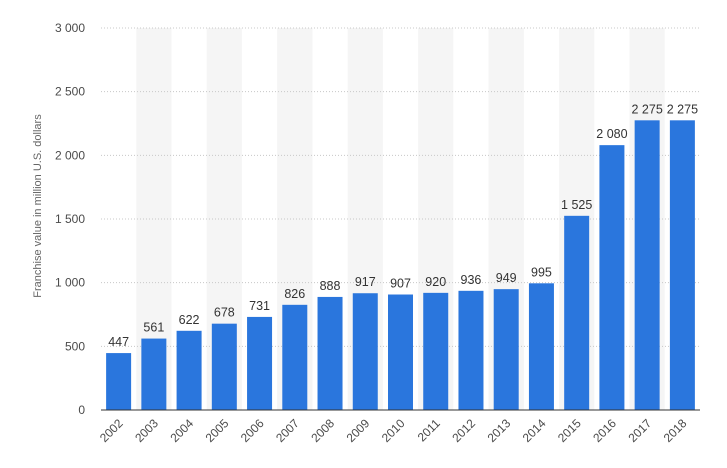 The width and height of the screenshot is (727, 468). I want to click on x-tick-label: 2018, so click(675, 430).